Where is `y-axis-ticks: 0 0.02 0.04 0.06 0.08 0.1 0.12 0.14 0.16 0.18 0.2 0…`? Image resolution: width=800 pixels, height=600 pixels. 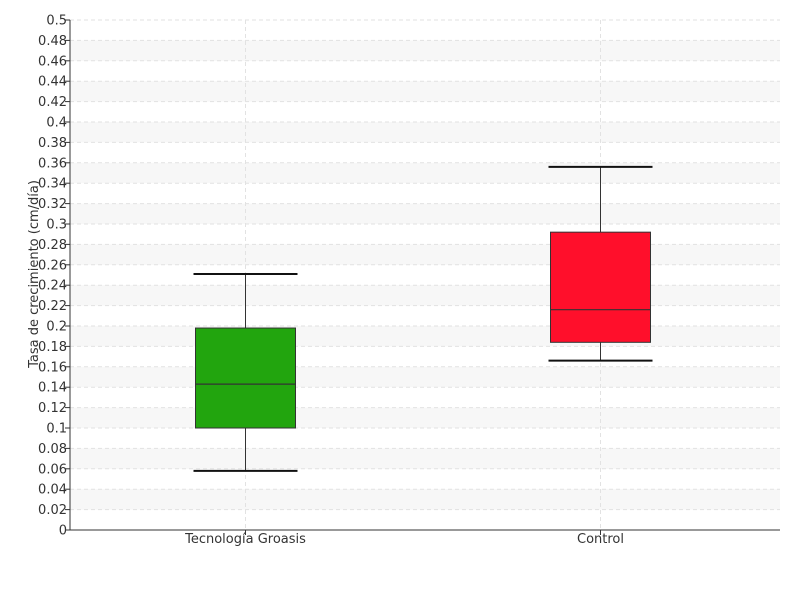 y-axis-ticks: 0 0.02 0.04 0.06 0.08 0.1 0.12 0.14 0.16 0.18 0.2 0… is located at coordinates (54, 276).